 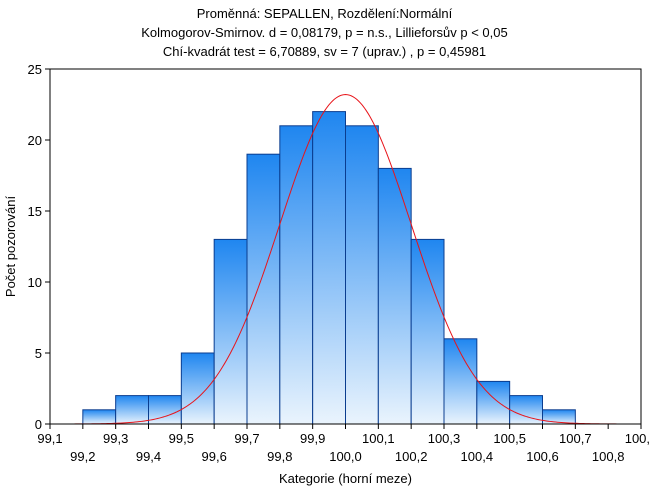 What do you see at coordinates (542, 456) in the screenshot?
I see `x-tick-label: 100,6` at bounding box center [542, 456].